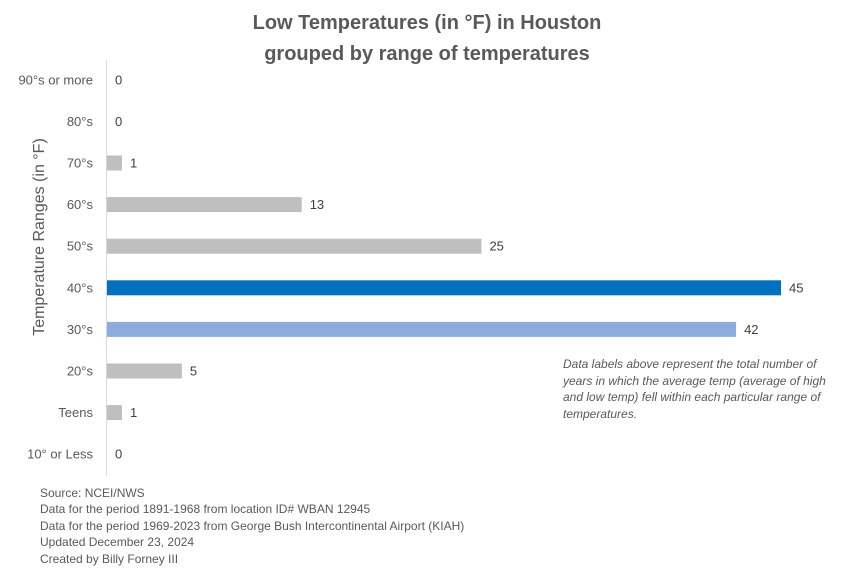  What do you see at coordinates (317, 204) in the screenshot?
I see `value-label: 13` at bounding box center [317, 204].